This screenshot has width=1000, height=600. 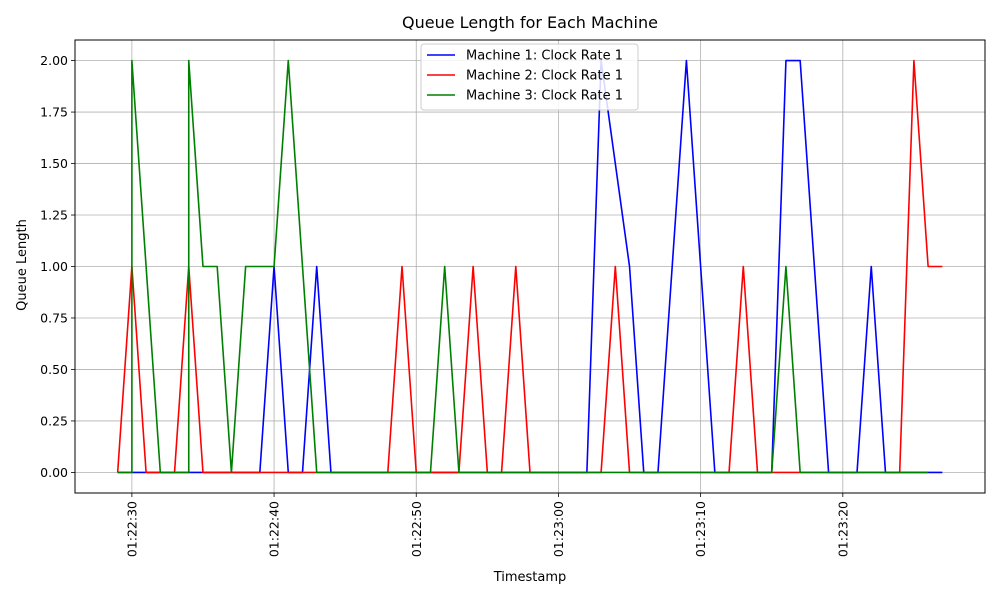 I want to click on y-tick-label: 1.75, so click(x=54, y=112).